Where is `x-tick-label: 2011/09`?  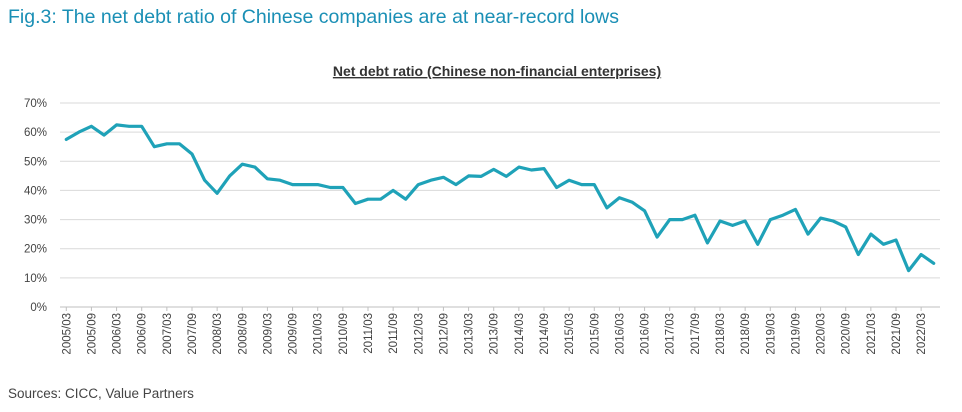
x-tick-label: 2011/09 is located at coordinates (394, 333).